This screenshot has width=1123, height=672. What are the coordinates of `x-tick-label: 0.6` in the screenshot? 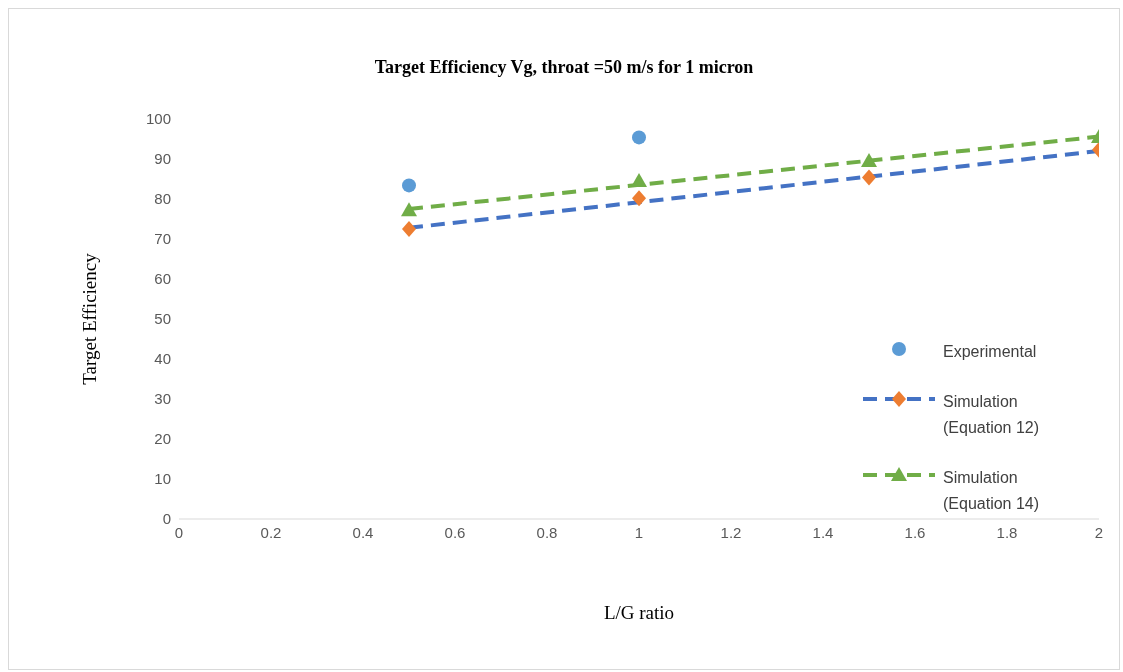 It's located at (455, 532).